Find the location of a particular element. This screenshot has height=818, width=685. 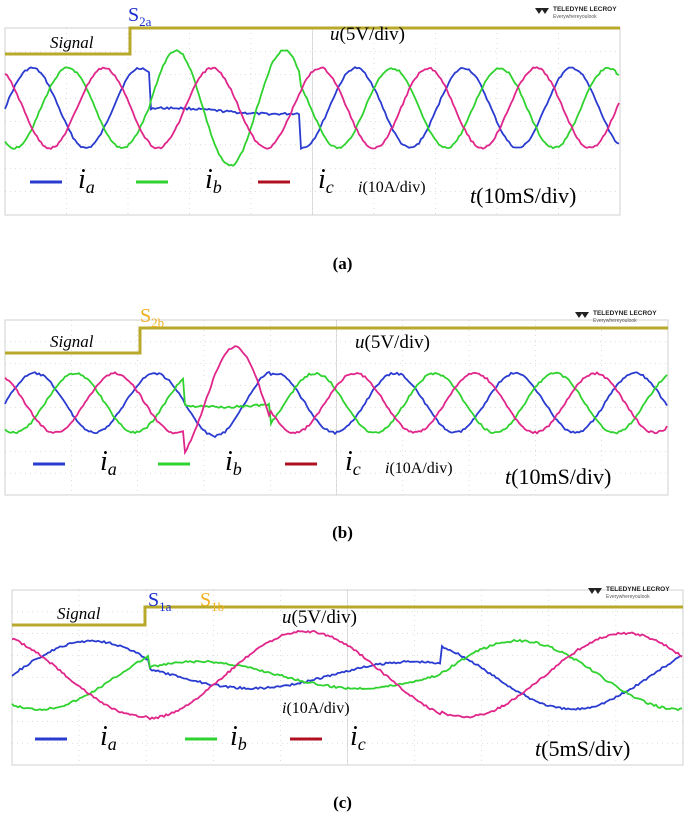

time-scale-label: t(10mS/div) is located at coordinates (523, 195).